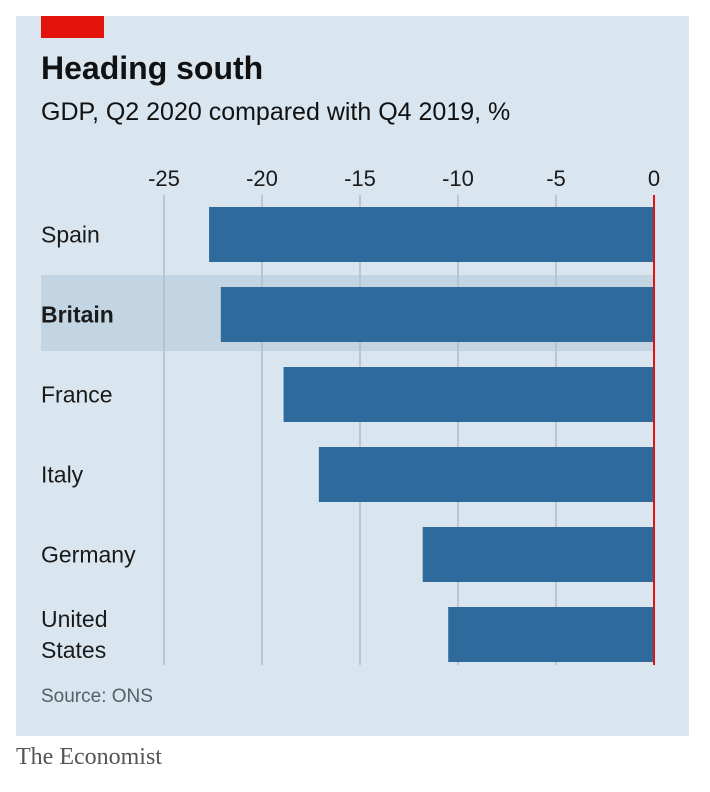 The height and width of the screenshot is (792, 710). What do you see at coordinates (88, 555) in the screenshot?
I see `category-label: Germany` at bounding box center [88, 555].